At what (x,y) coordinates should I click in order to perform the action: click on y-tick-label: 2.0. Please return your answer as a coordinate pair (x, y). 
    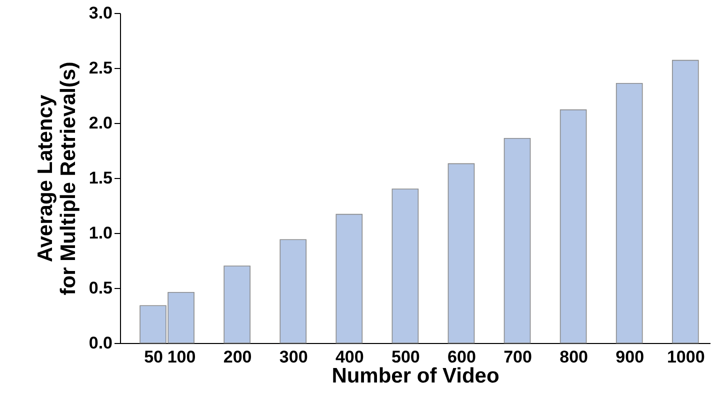
    Looking at the image, I should click on (100, 123).